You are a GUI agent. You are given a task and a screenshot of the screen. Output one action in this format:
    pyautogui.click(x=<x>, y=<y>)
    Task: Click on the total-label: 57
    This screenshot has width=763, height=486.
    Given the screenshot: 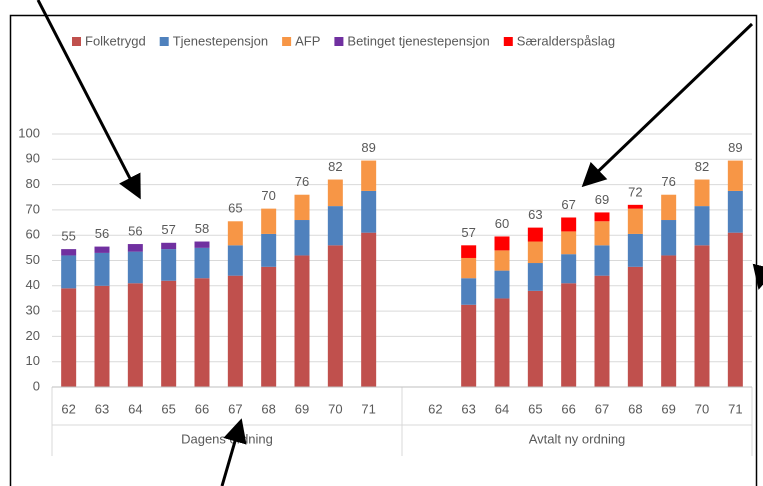 What is the action you would take?
    pyautogui.click(x=468, y=232)
    